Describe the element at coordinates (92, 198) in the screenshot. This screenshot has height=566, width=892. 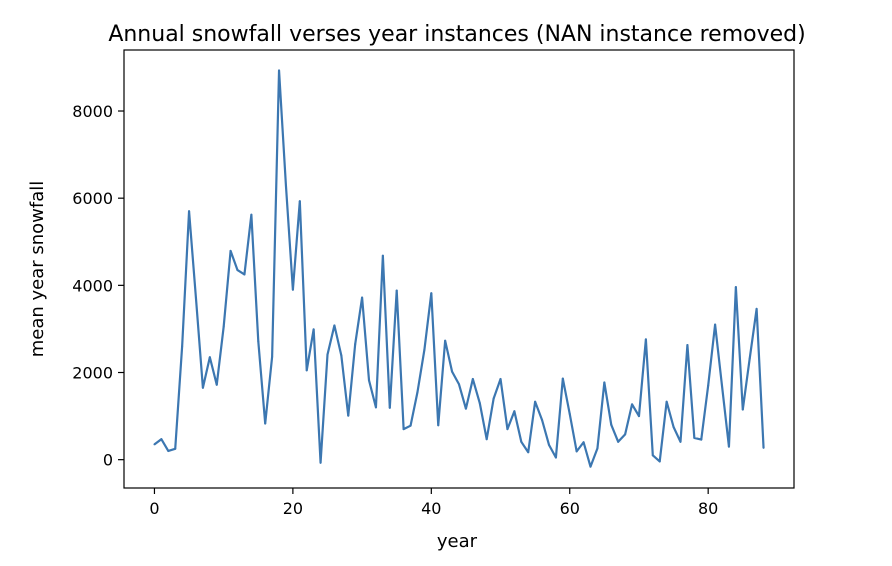
I see `y-tick-label: 6000` at that location.